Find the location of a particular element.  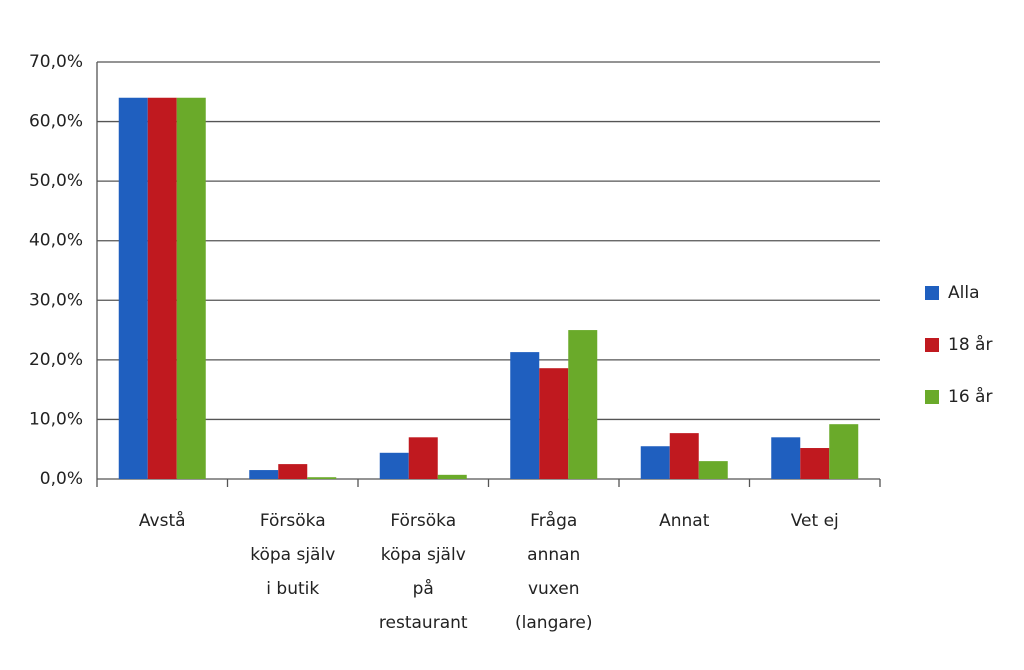

x-tick-label: annan is located at coordinates (553, 555).